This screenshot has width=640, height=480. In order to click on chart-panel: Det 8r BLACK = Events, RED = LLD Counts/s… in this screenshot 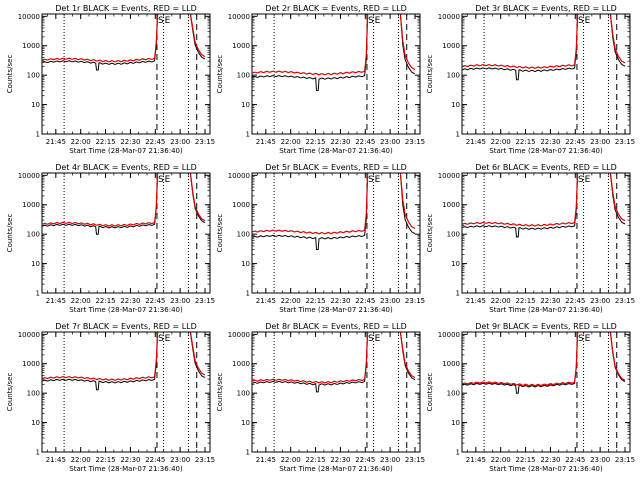, I will do `click(320, 397)`.